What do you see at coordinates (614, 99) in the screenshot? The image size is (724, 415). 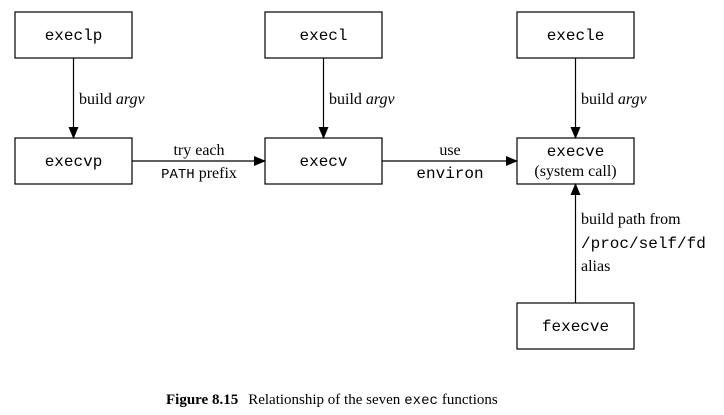 I see `label-build-argv-3: build argv` at bounding box center [614, 99].